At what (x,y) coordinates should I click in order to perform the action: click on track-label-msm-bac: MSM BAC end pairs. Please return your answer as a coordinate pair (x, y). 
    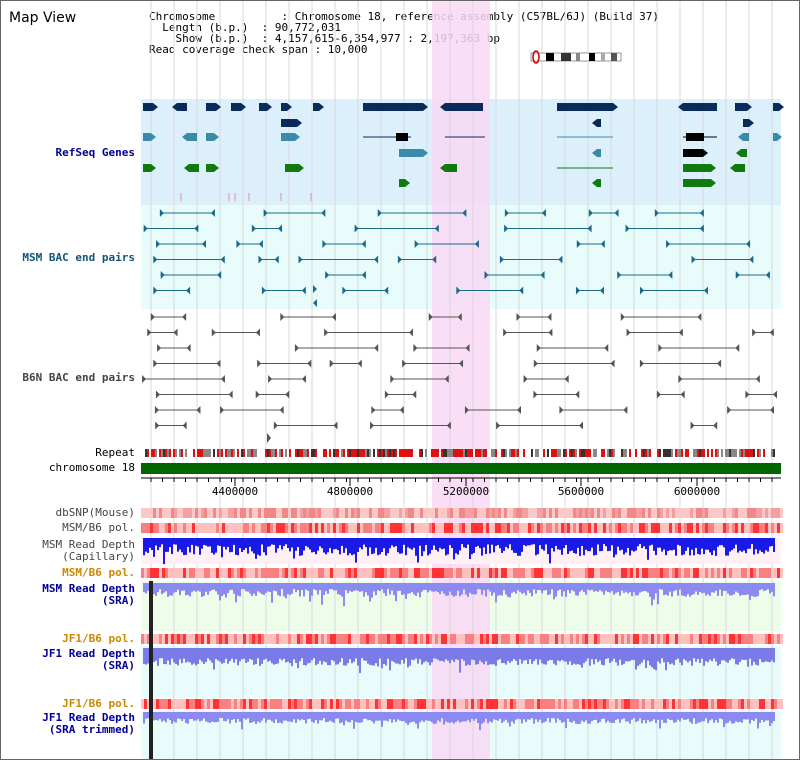
    Looking at the image, I should click on (78, 257).